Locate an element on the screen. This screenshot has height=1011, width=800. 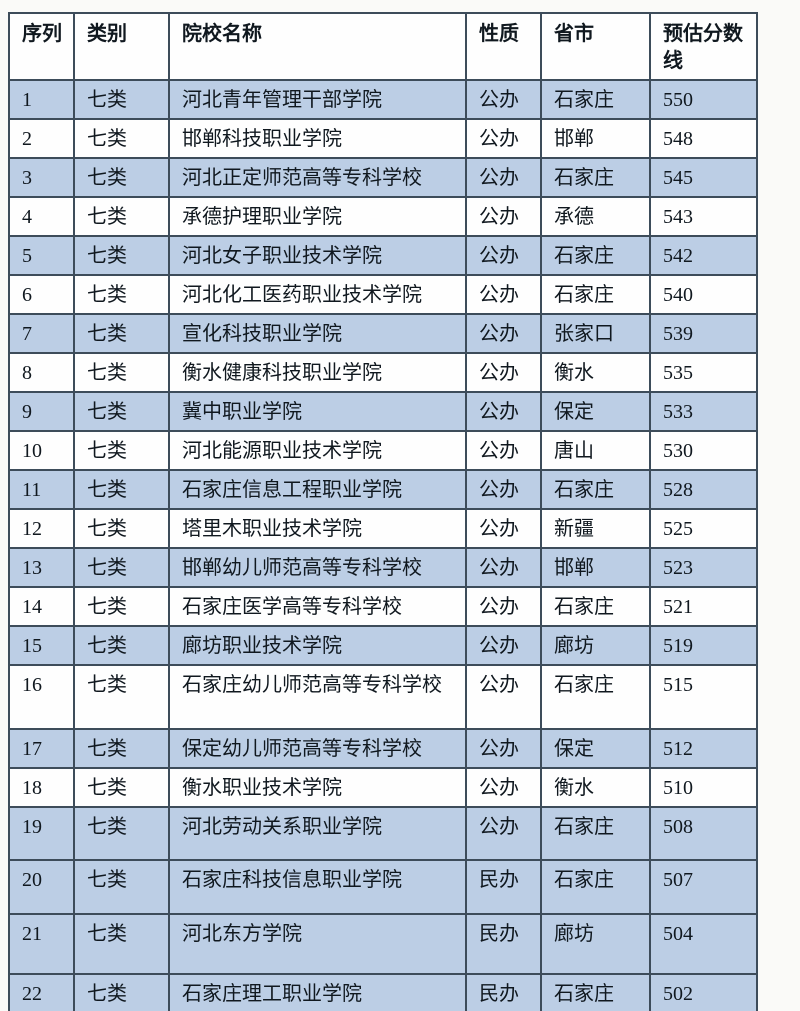
cell-score: 502 is located at coordinates (703, 992).